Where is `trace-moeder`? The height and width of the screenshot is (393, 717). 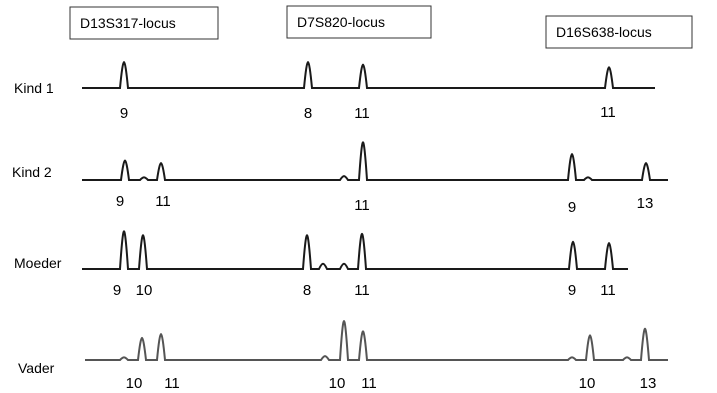
trace-moeder is located at coordinates (355, 250).